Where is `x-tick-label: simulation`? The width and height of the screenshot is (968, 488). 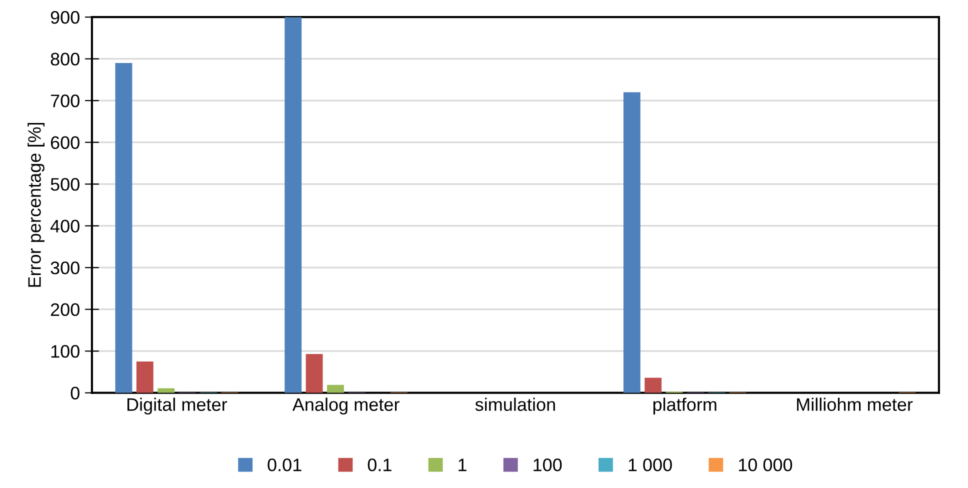 x-tick-label: simulation is located at coordinates (515, 404).